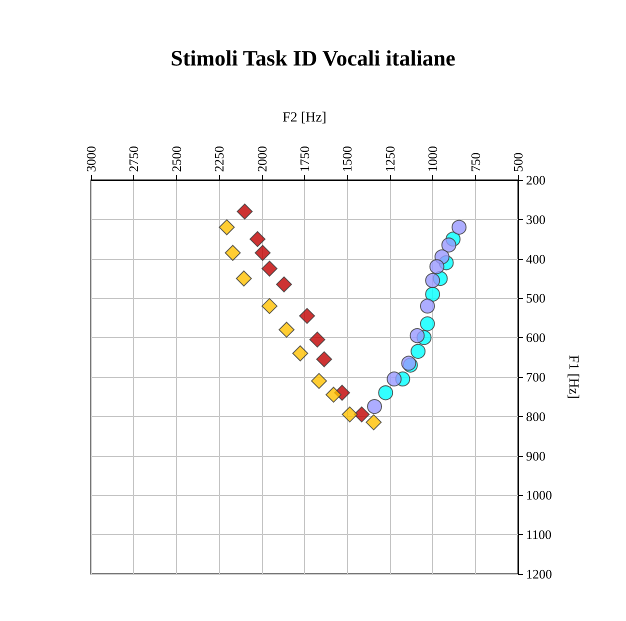 Image resolution: width=626 pixels, height=621 pixels. Describe the element at coordinates (176, 159) in the screenshot. I see `x-tick-label: 2500` at that location.